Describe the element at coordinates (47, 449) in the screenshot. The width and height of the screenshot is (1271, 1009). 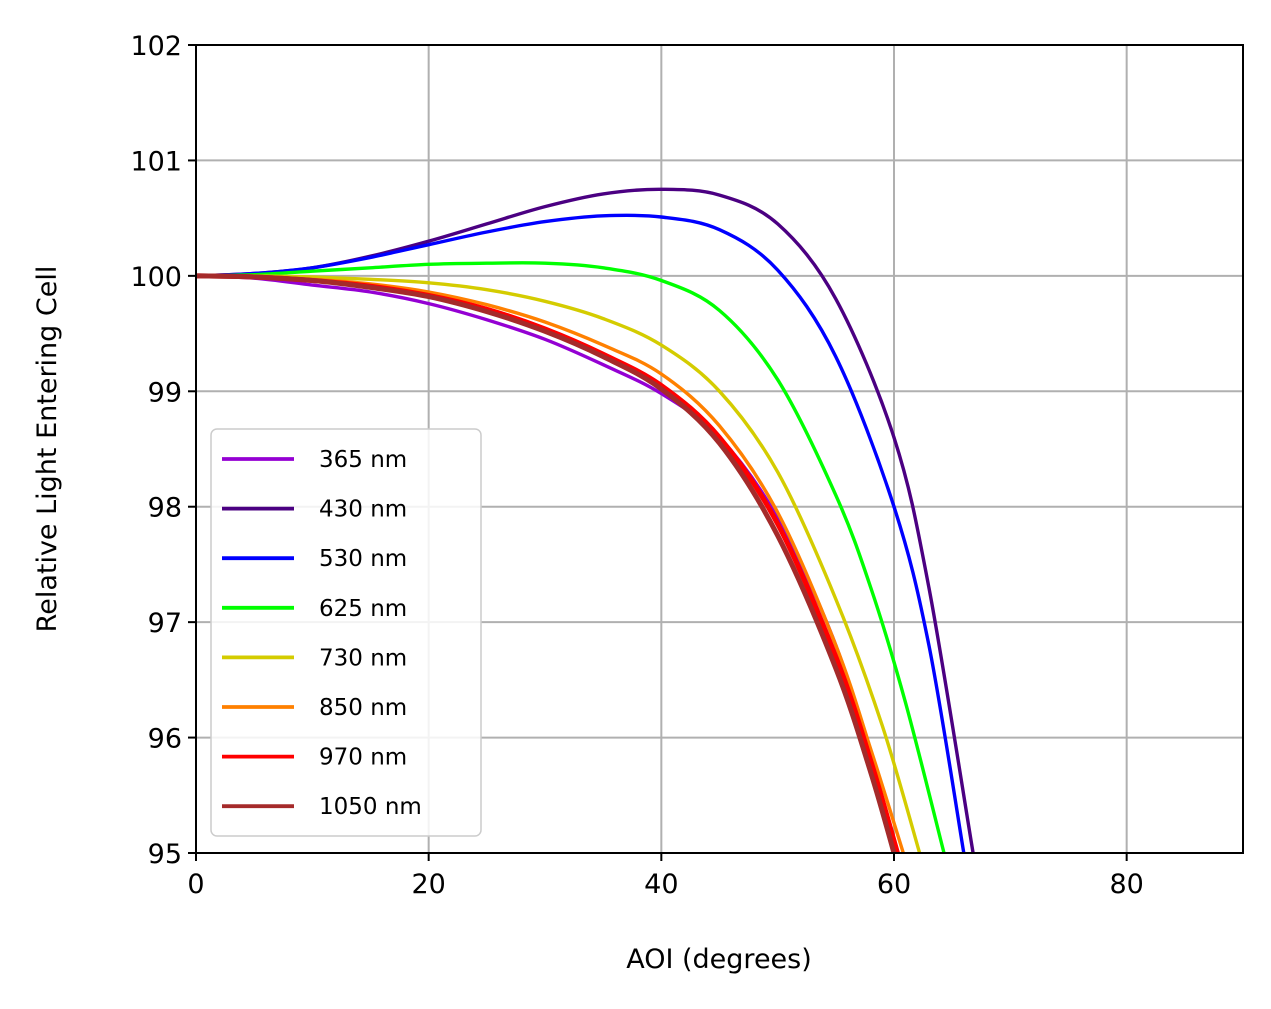
I see `y-axis-title: Relative Light Entering Cell` at that location.